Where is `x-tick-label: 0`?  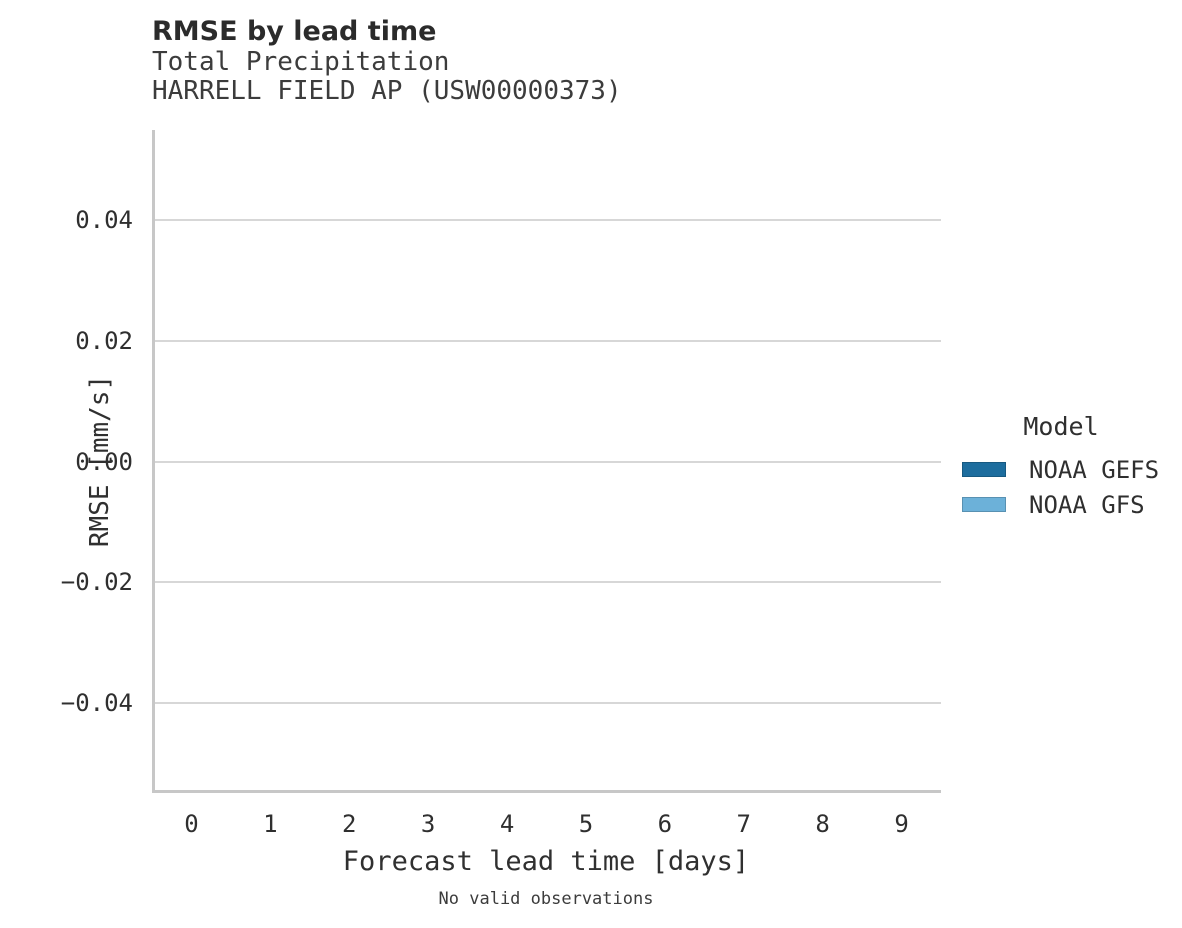 x-tick-label: 0 is located at coordinates (191, 824).